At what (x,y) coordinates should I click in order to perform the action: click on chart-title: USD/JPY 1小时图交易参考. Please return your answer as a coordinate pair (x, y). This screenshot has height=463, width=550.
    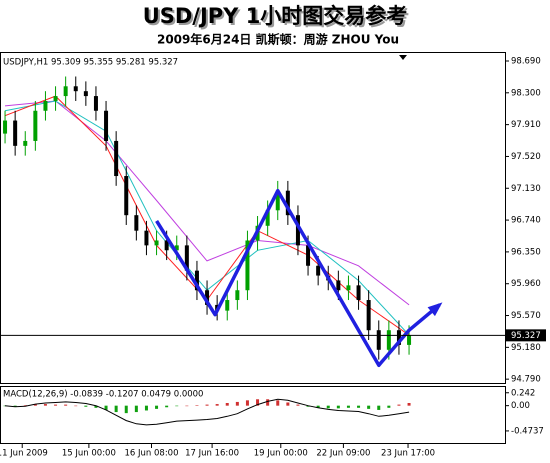
    Looking at the image, I should click on (275, 16).